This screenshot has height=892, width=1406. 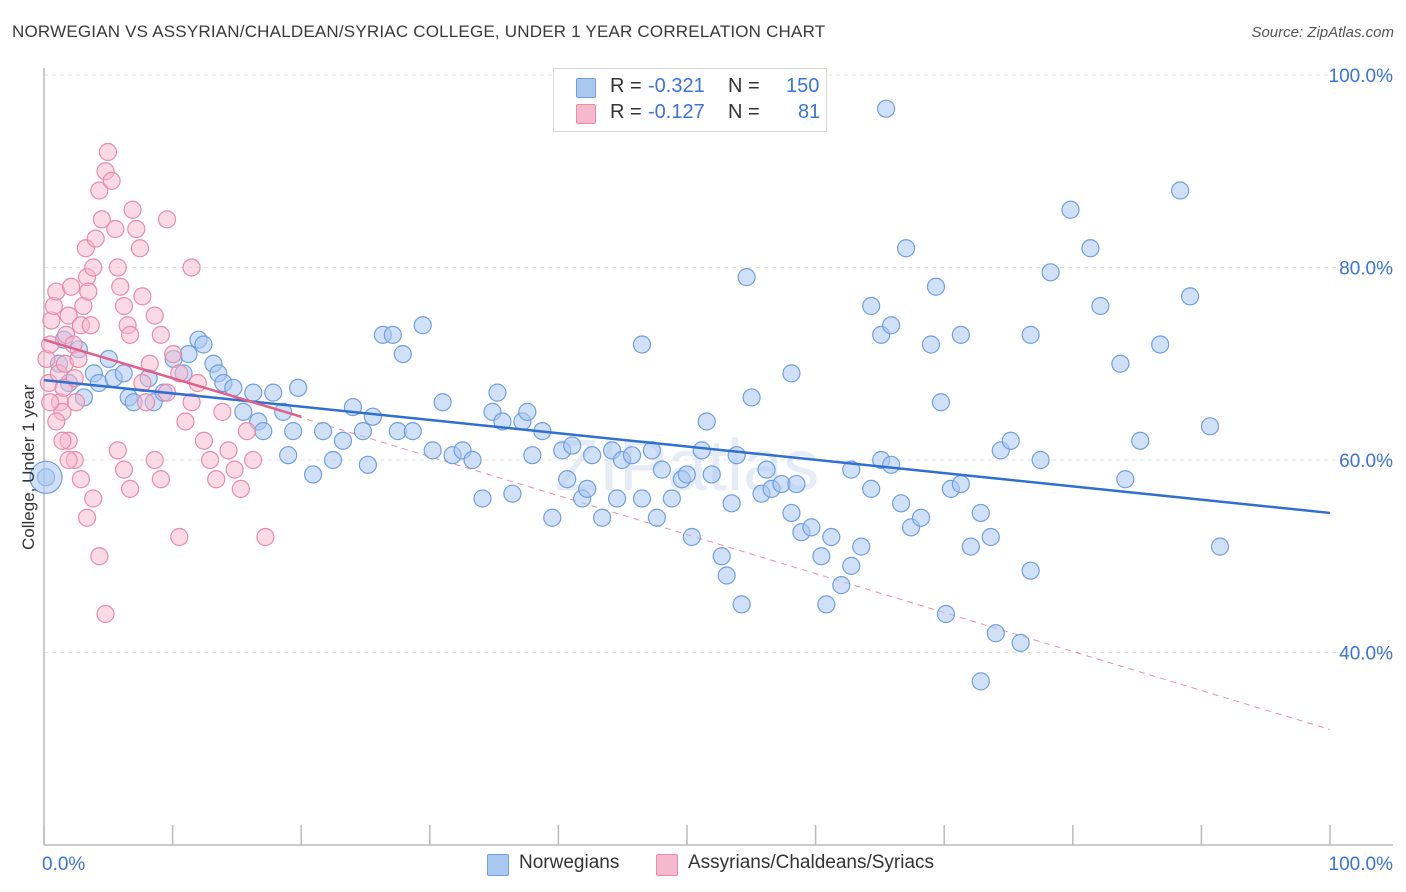 What do you see at coordinates (1361, 365) in the screenshot?
I see `y-tick-labels: 40.0% 60.0% 80.0% 100.0%` at bounding box center [1361, 365].